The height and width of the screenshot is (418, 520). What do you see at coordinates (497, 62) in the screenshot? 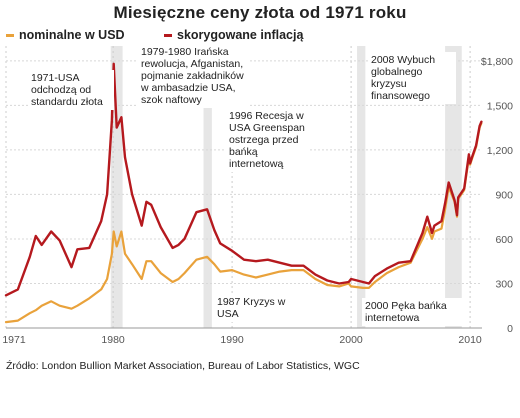
I see `y-tick-label-6: $1,800` at bounding box center [497, 62].